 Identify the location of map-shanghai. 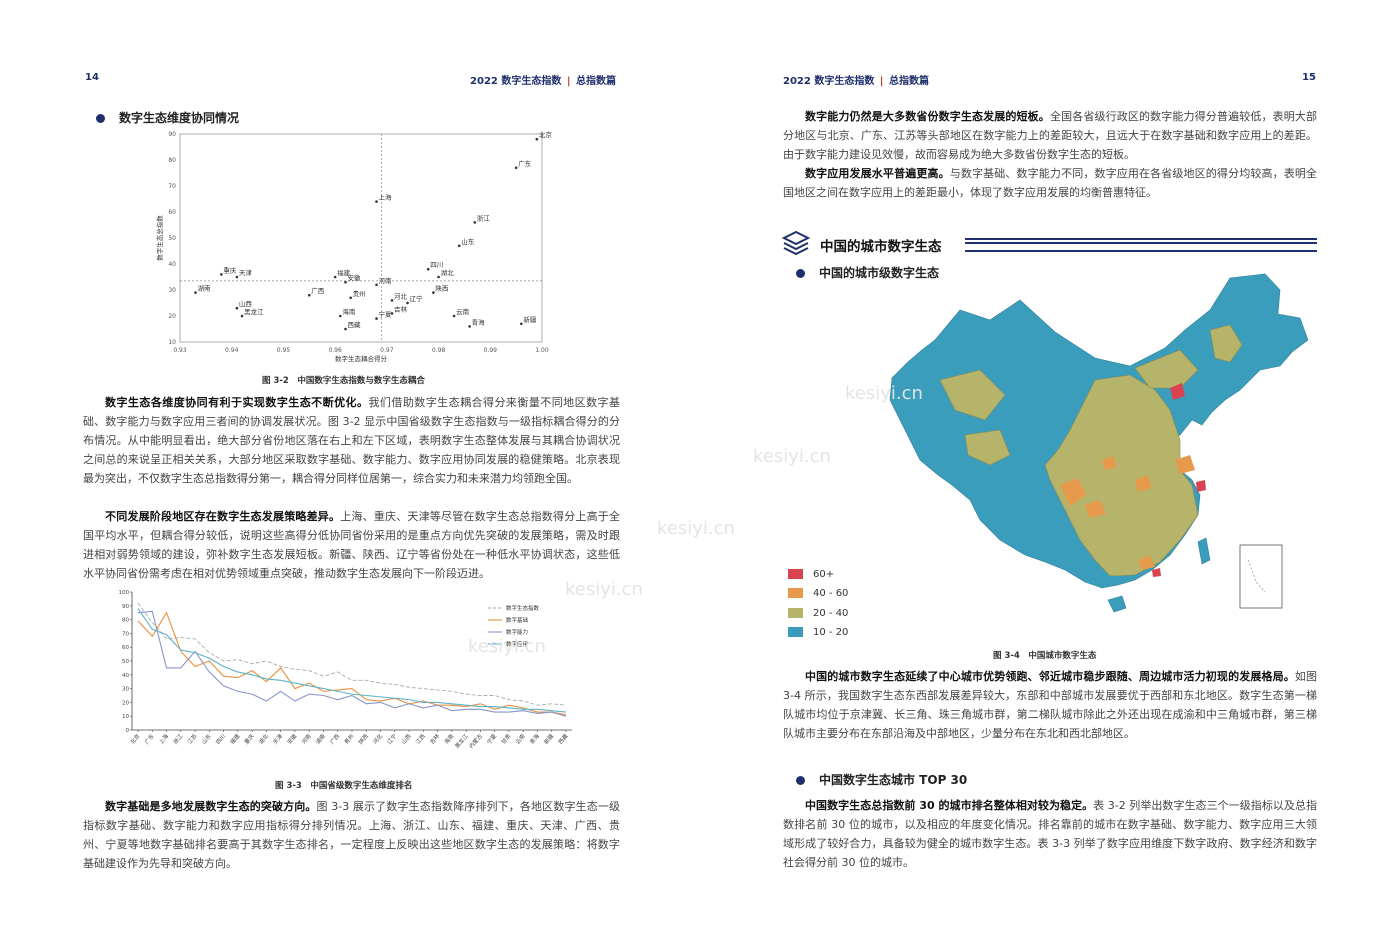
(1201, 486).